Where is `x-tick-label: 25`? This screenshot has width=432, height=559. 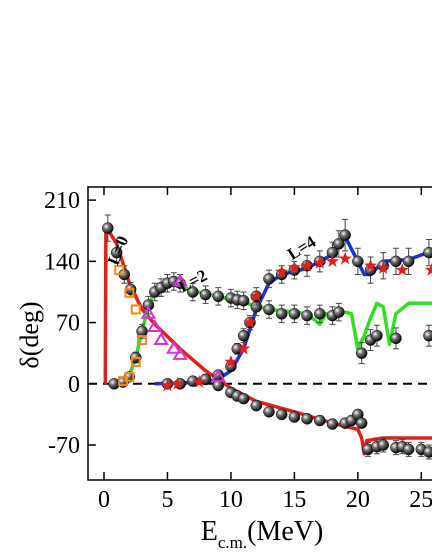 x-tick-label: 25 is located at coordinates (420, 500).